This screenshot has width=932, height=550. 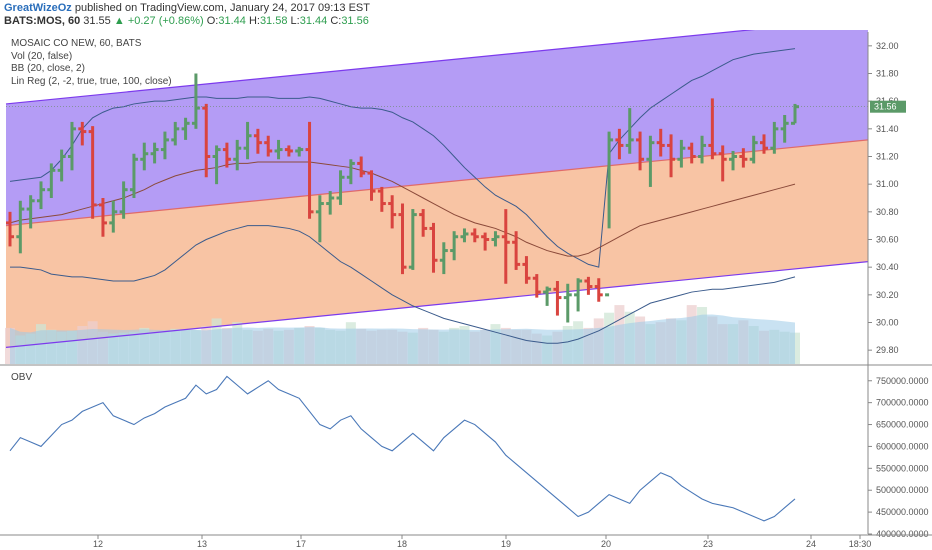 What do you see at coordinates (165, 21) in the screenshot?
I see `price-change: +0.27 (+0.86%)` at bounding box center [165, 21].